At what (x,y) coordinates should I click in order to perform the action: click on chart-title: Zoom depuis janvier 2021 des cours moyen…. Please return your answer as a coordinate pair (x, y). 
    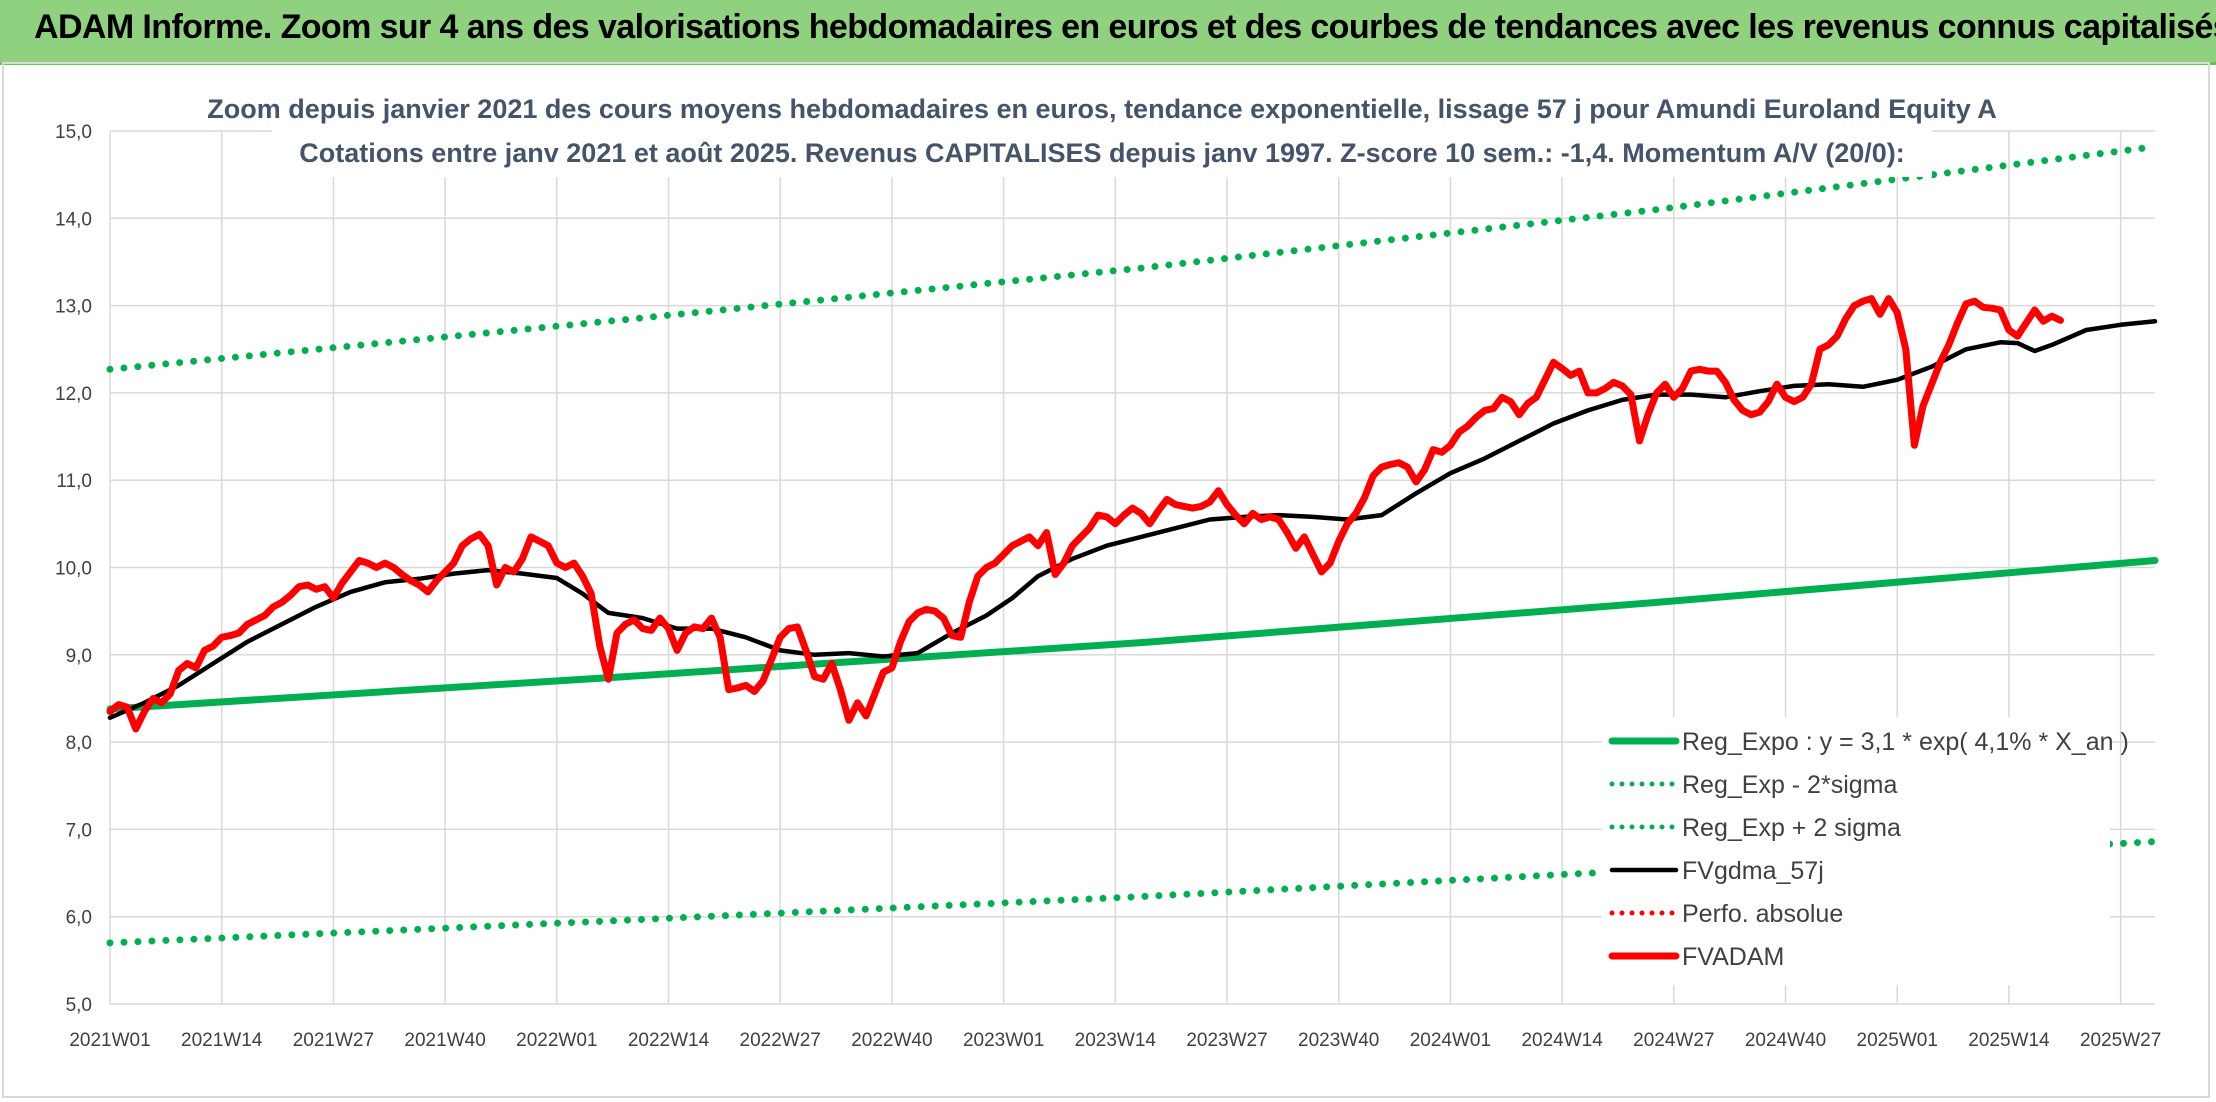
    Looking at the image, I should click on (1101, 109).